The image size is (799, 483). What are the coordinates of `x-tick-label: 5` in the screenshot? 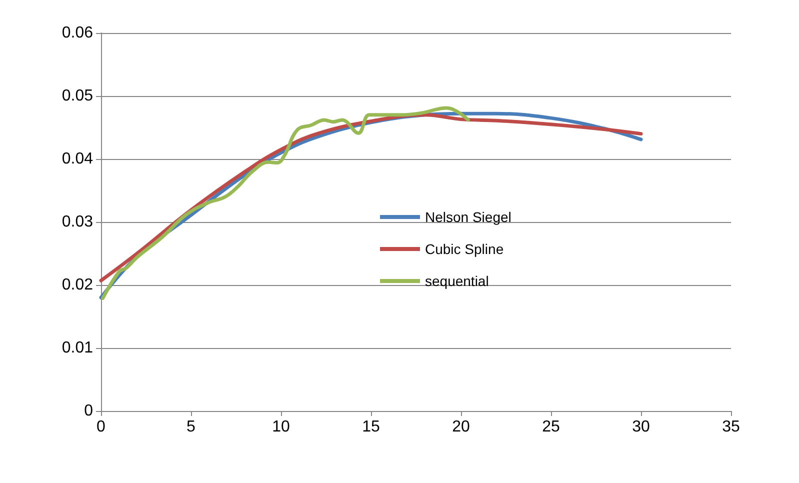 It's located at (191, 427).